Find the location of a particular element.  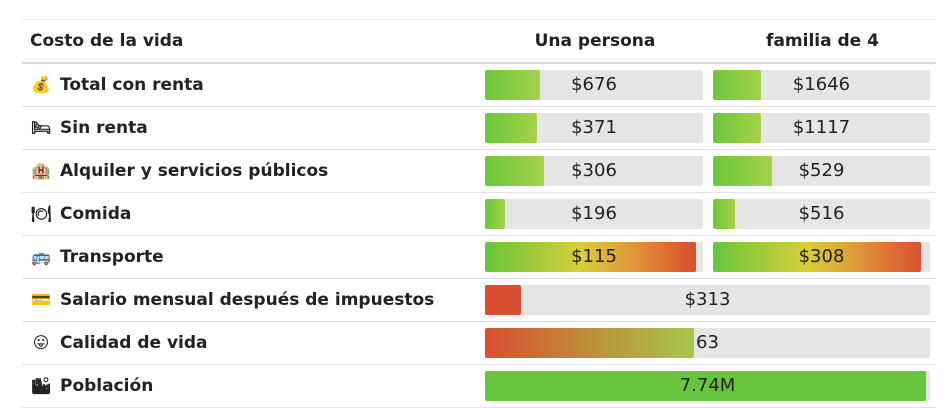

family-bar-value: $516 is located at coordinates (821, 213).